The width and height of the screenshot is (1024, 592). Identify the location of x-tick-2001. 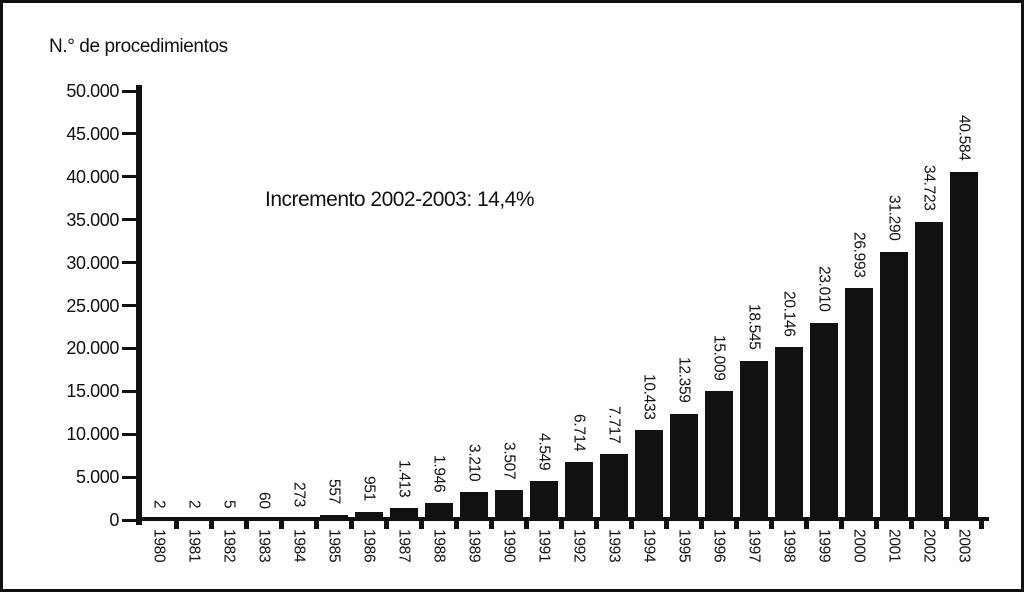
(911, 525).